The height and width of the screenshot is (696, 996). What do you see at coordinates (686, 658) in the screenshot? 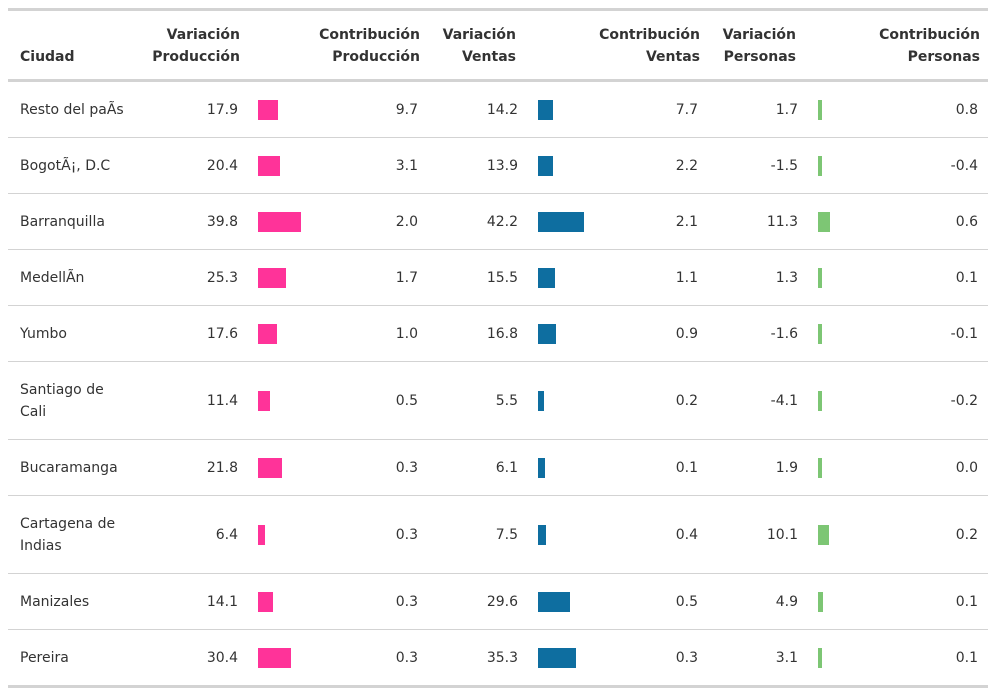
I see `contribucion-ventas-cell: 0.3` at bounding box center [686, 658].